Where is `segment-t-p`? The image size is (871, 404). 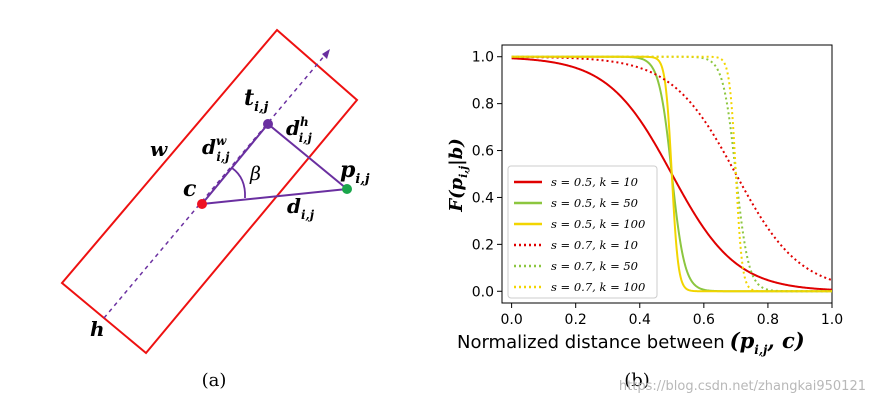 segment-t-p is located at coordinates (307, 156).